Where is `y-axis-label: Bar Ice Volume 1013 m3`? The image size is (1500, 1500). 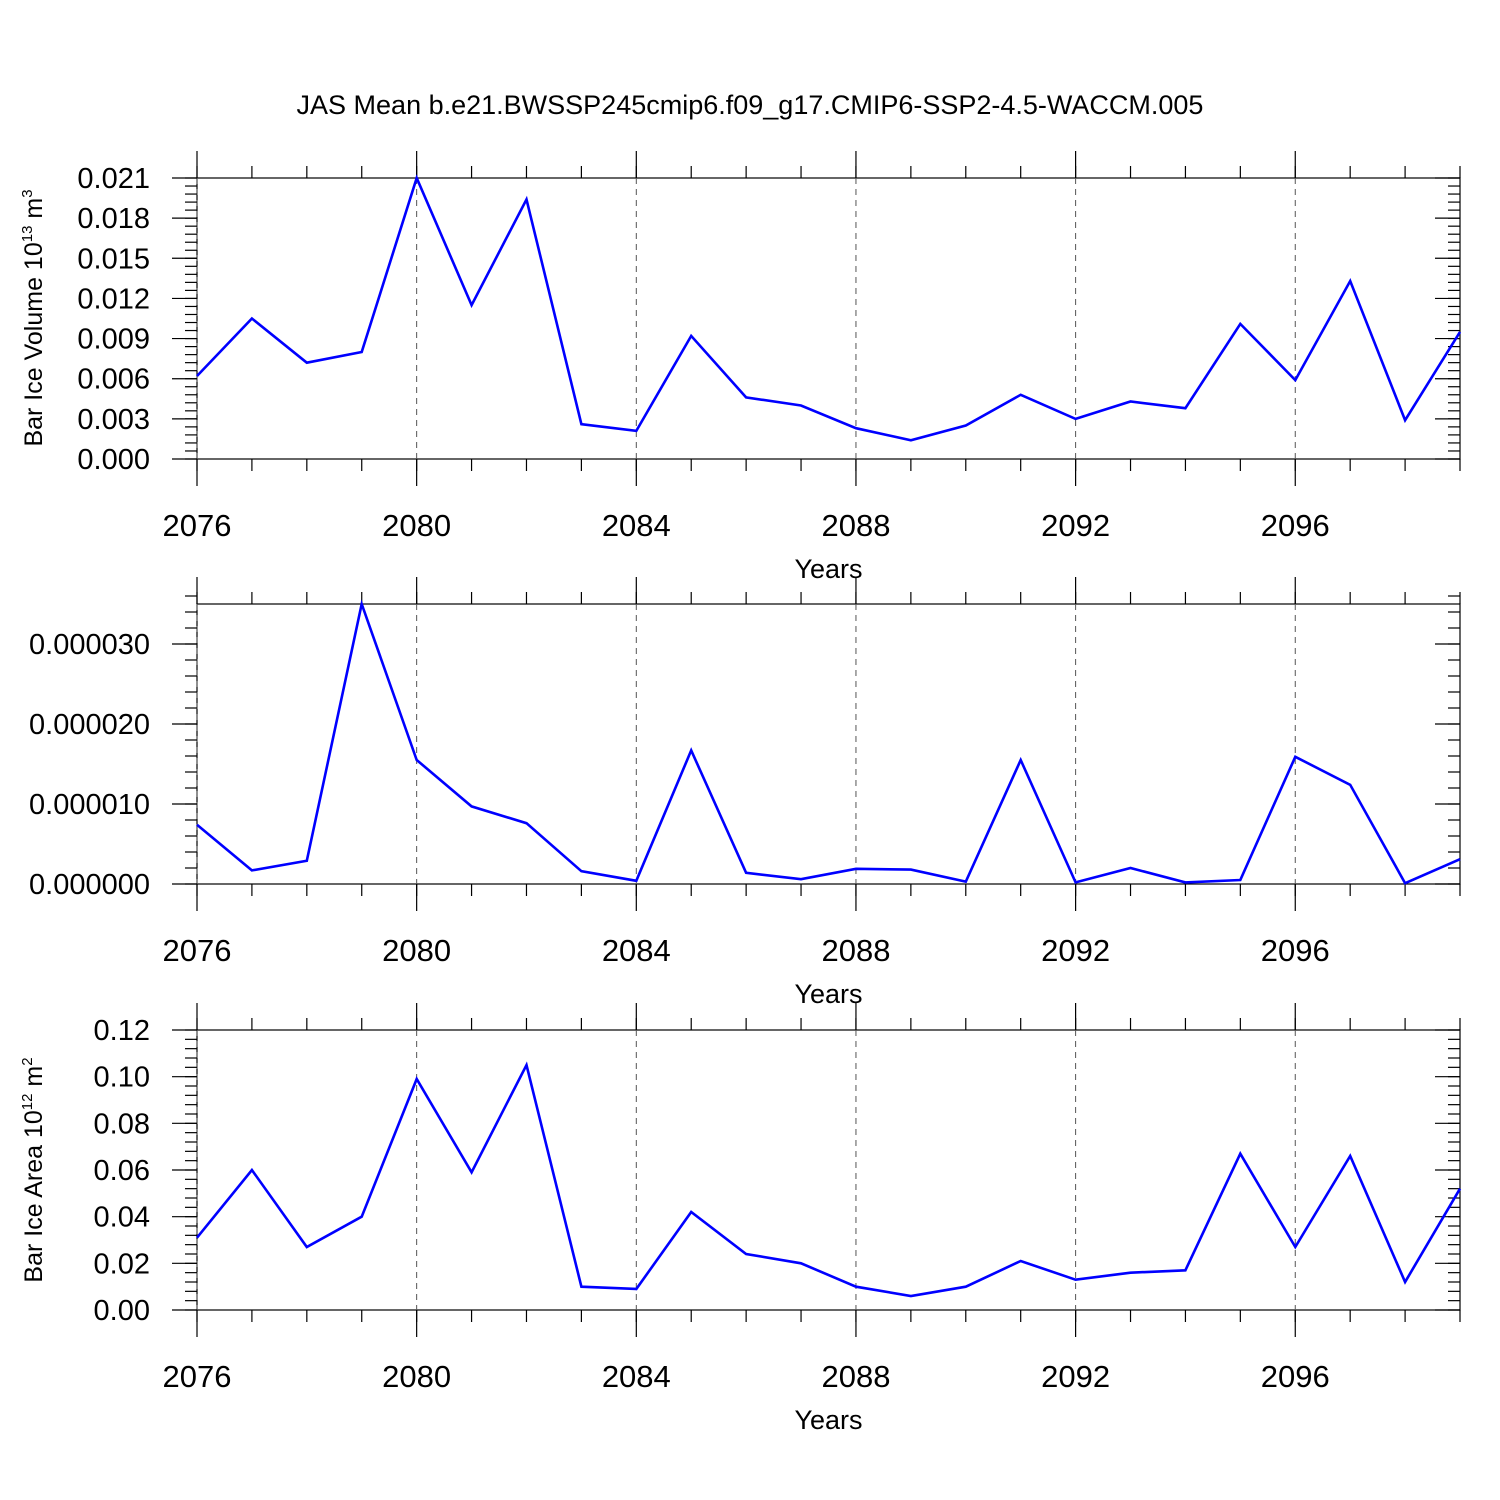
y-axis-label: Bar Ice Volume 1013 m3 is located at coordinates (33, 317).